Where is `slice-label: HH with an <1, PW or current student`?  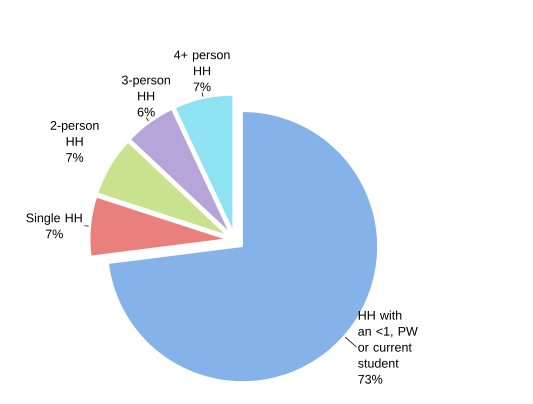
slice-label: HH with an <1, PW or current student is located at coordinates (388, 339).